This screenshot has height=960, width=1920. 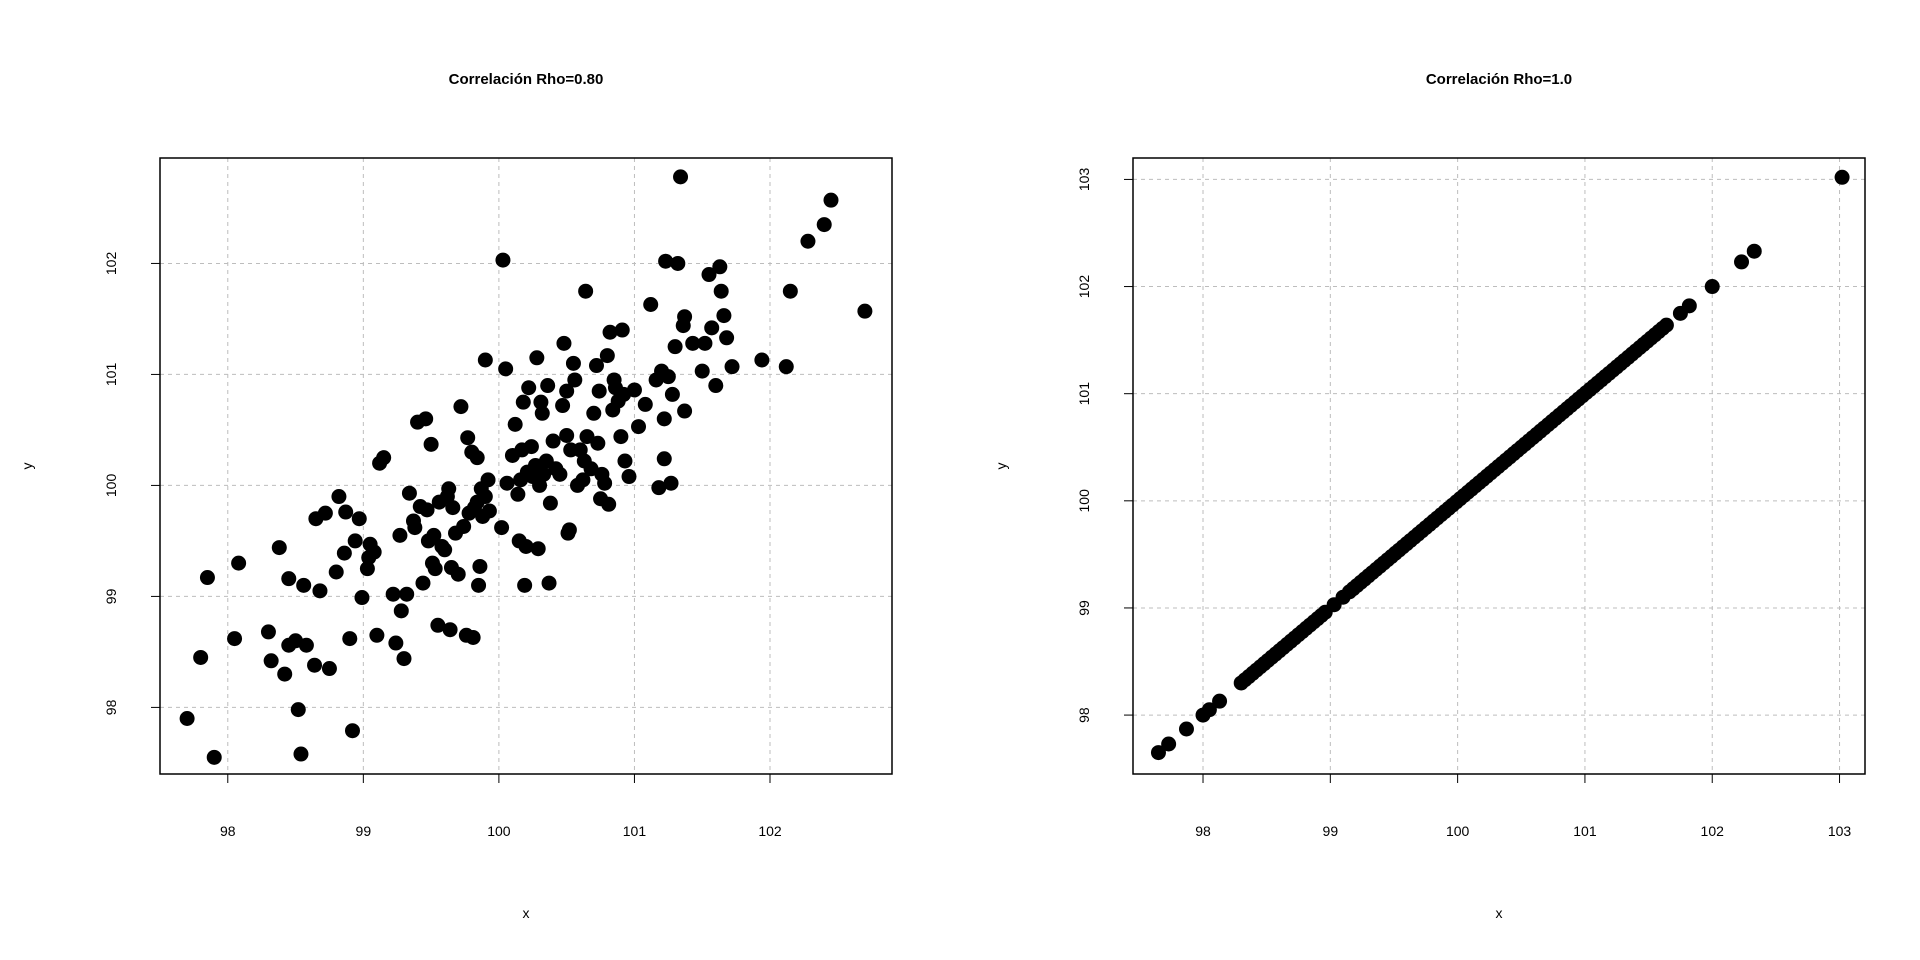 I want to click on y-tick-label: 102, so click(x=1084, y=287).